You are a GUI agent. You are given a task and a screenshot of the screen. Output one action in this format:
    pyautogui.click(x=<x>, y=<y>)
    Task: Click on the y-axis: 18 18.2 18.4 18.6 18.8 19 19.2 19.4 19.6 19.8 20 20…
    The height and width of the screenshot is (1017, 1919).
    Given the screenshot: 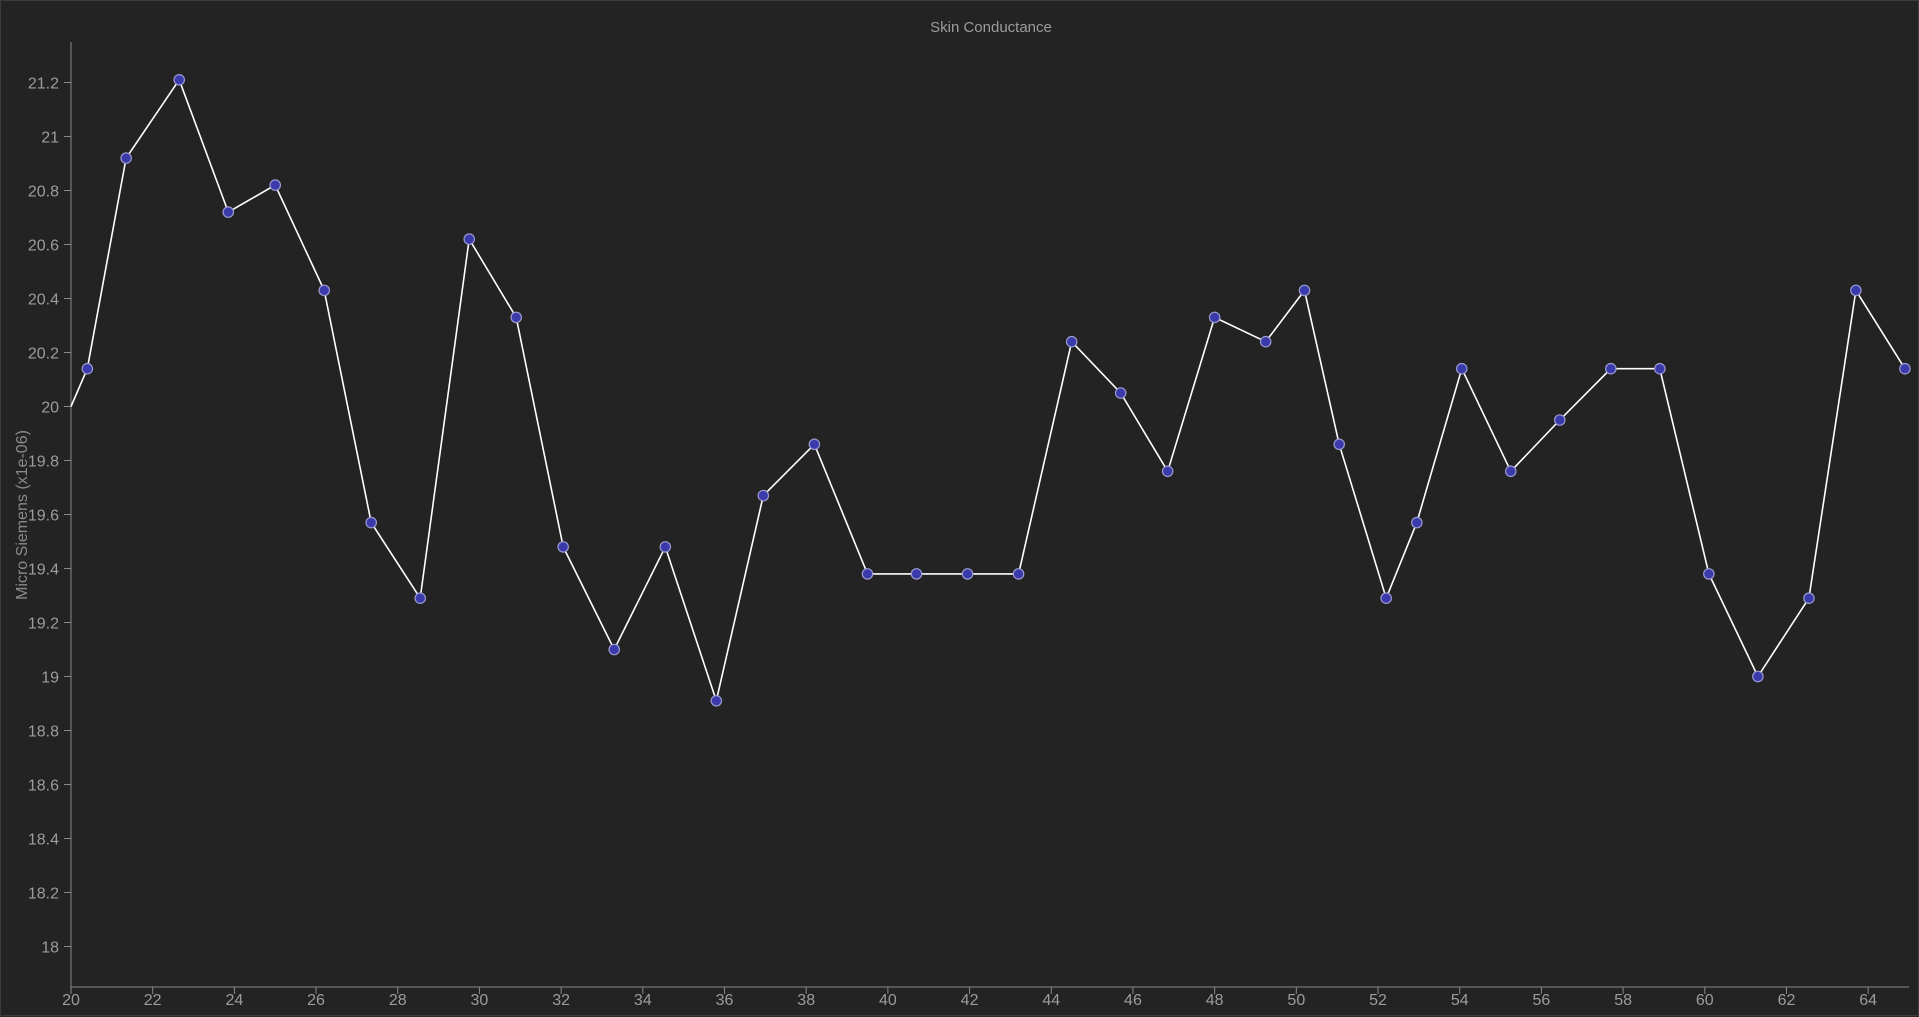 What is the action you would take?
    pyautogui.click(x=49, y=516)
    